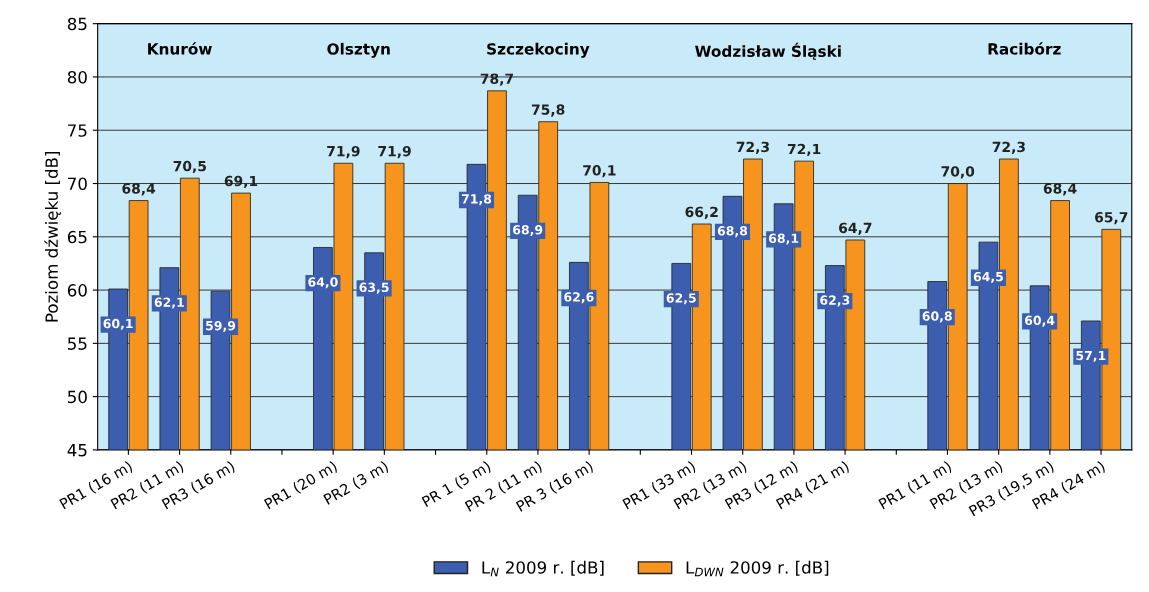 The height and width of the screenshot is (592, 1149). What do you see at coordinates (579, 298) in the screenshot?
I see `data-label: 62,6` at bounding box center [579, 298].